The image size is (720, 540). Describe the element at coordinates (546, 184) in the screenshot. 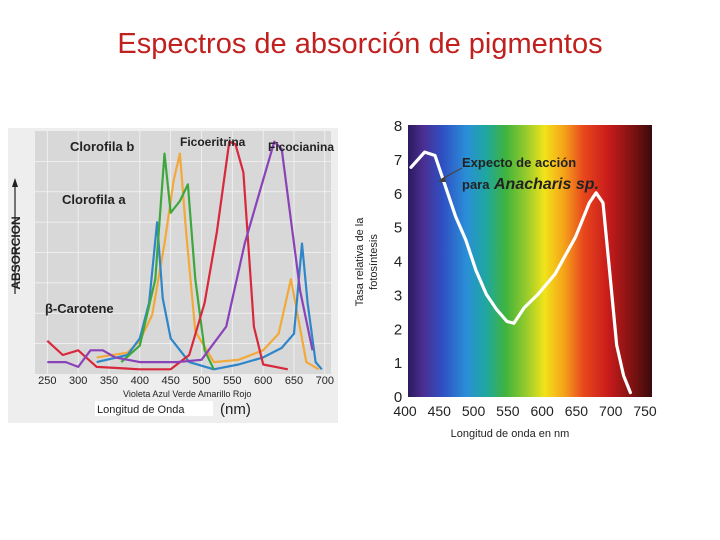

I see `annotation-species: Anacharis sp.` at that location.